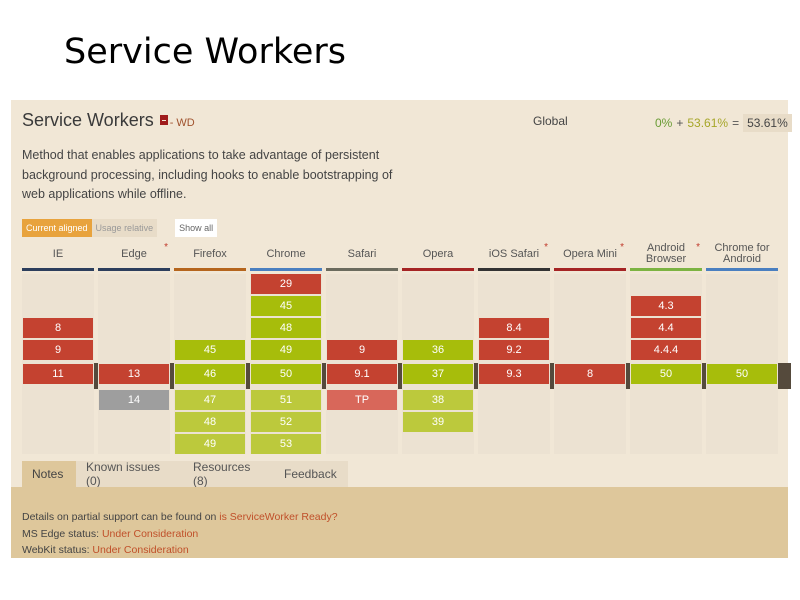  I want to click on browser-version-list: 29 45 48 49 50 51 52 53, so click(286, 364).